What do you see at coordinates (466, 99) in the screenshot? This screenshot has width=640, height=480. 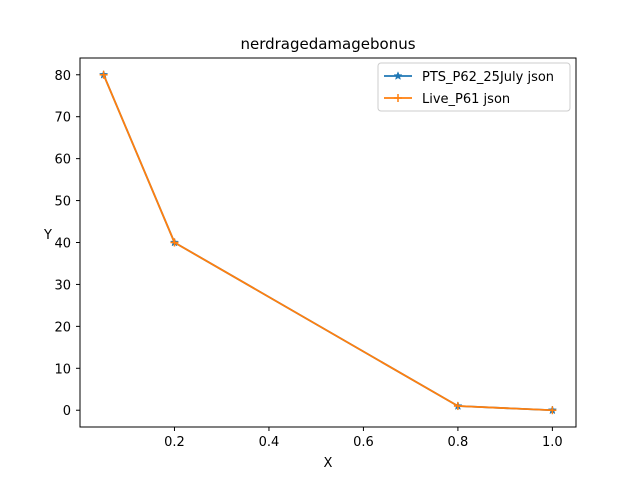 I see `legend-label-1: Live_P61 json` at bounding box center [466, 99].